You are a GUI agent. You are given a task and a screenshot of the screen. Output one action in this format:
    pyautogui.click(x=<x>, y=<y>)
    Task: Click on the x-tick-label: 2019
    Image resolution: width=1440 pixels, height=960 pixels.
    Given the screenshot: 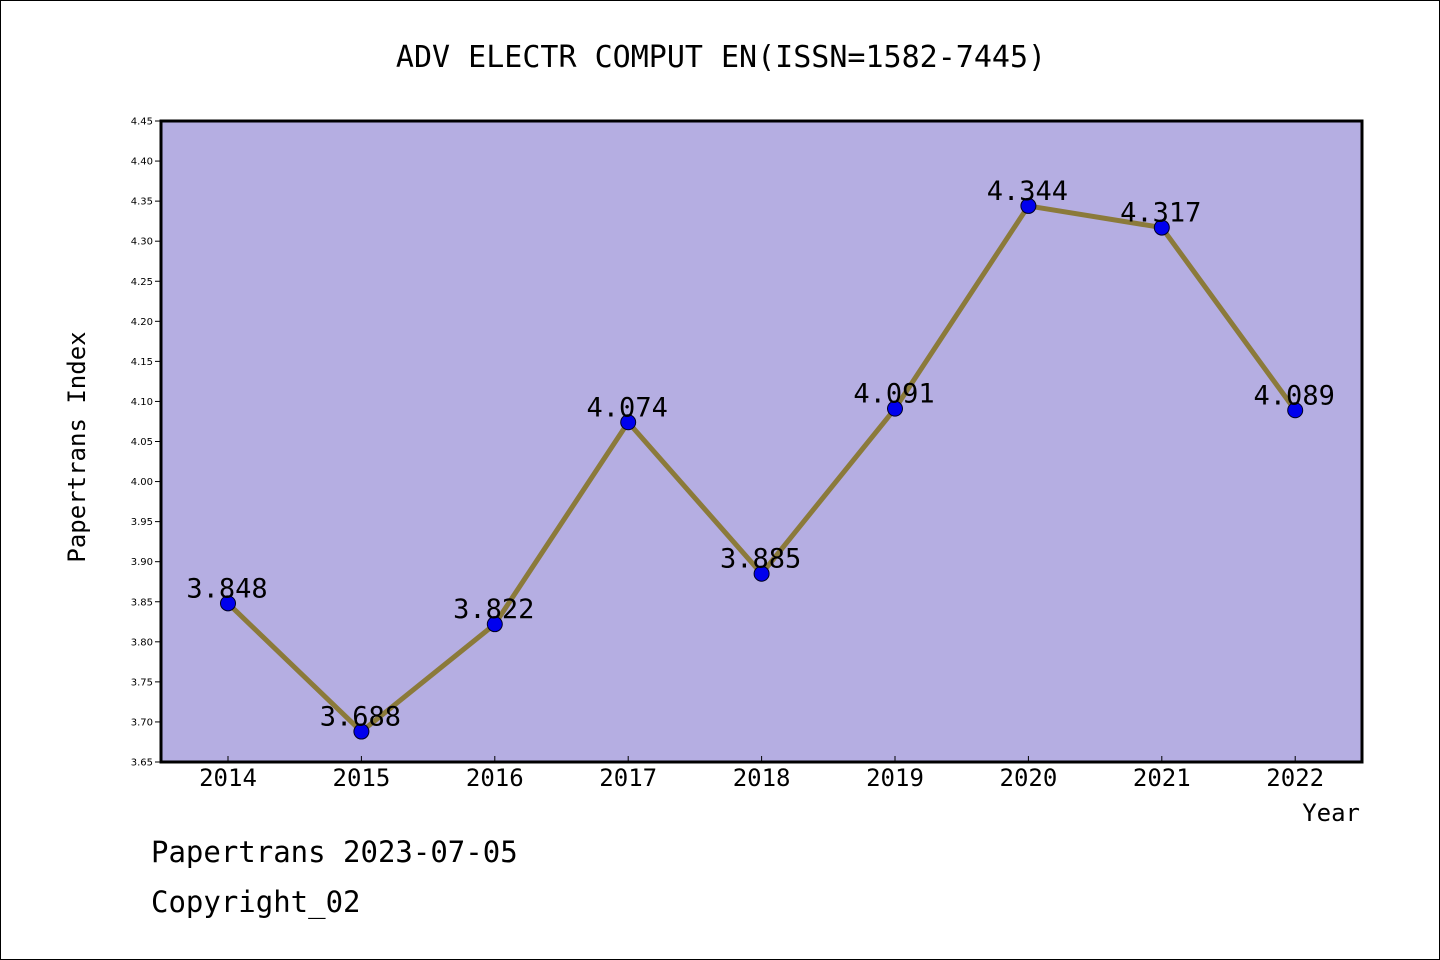 What is the action you would take?
    pyautogui.click(x=895, y=778)
    